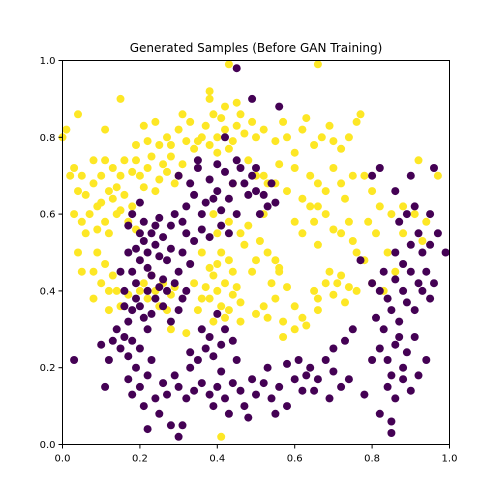  What do you see at coordinates (450, 459) in the screenshot?
I see `x-tick-label: 1.0` at bounding box center [450, 459].